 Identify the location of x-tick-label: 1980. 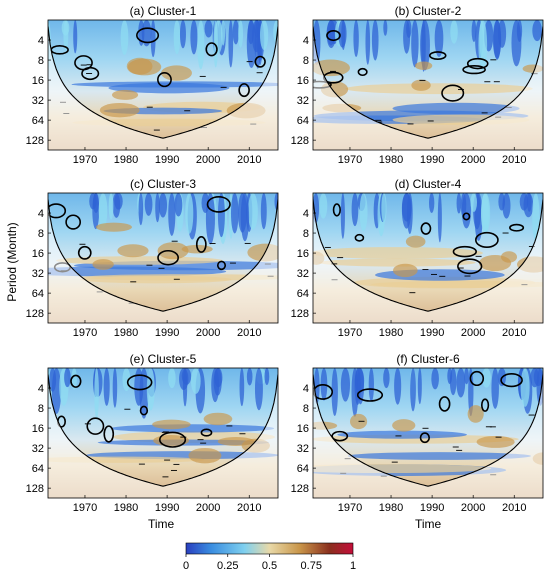
(391, 160).